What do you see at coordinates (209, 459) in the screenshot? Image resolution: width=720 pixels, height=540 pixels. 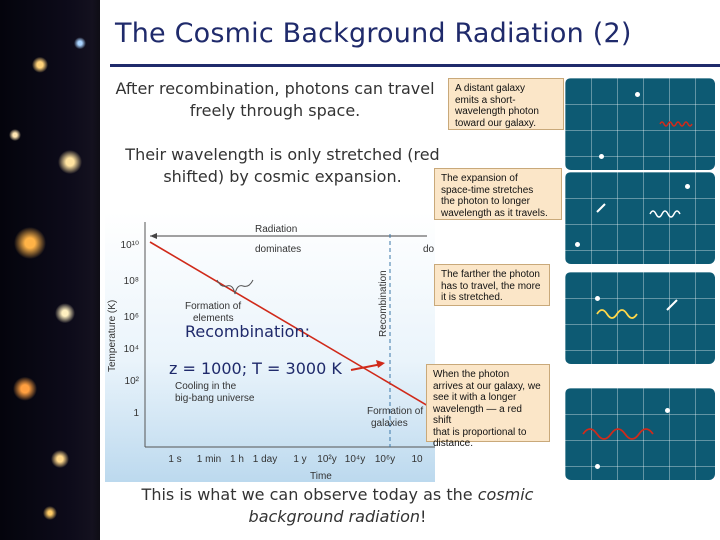 I see `x-tick-label: 1 min` at bounding box center [209, 459].